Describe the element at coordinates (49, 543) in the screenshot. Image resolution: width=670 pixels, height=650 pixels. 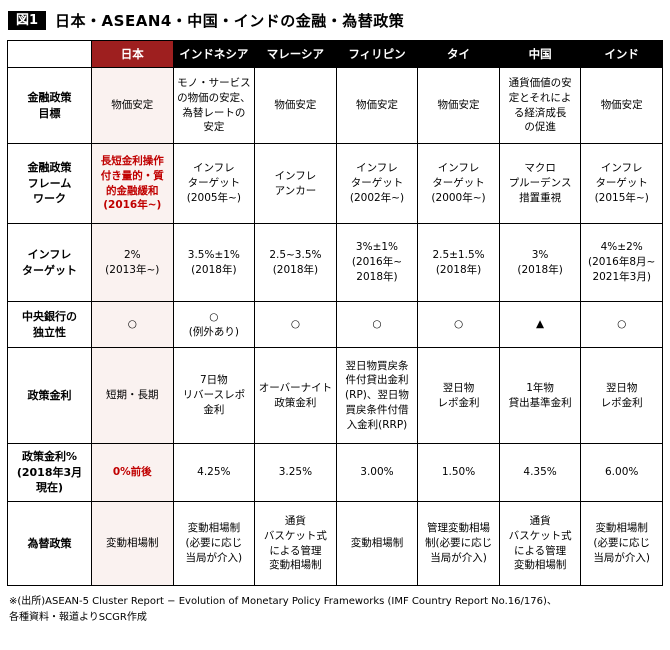
I see `row-header: 為替政策` at that location.